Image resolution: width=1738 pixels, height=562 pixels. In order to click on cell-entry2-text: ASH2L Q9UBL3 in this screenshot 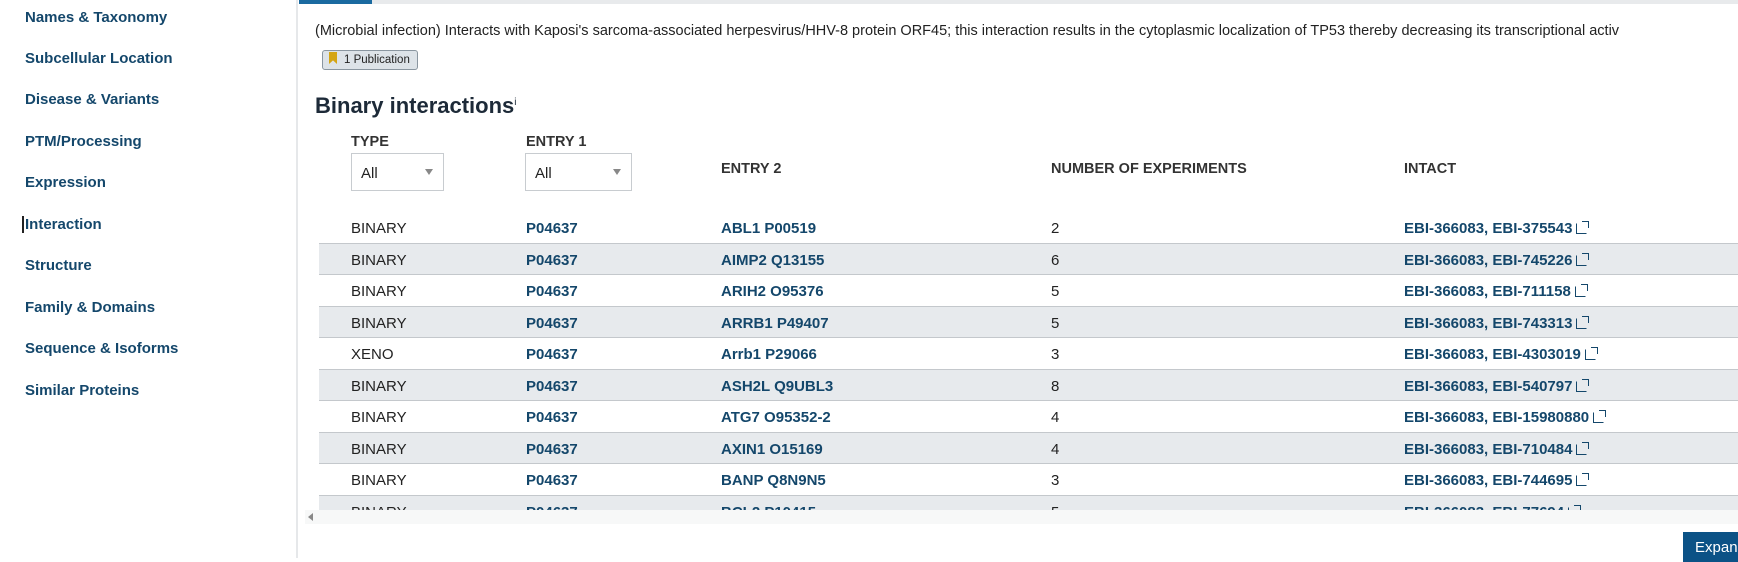, I will do `click(777, 386)`.